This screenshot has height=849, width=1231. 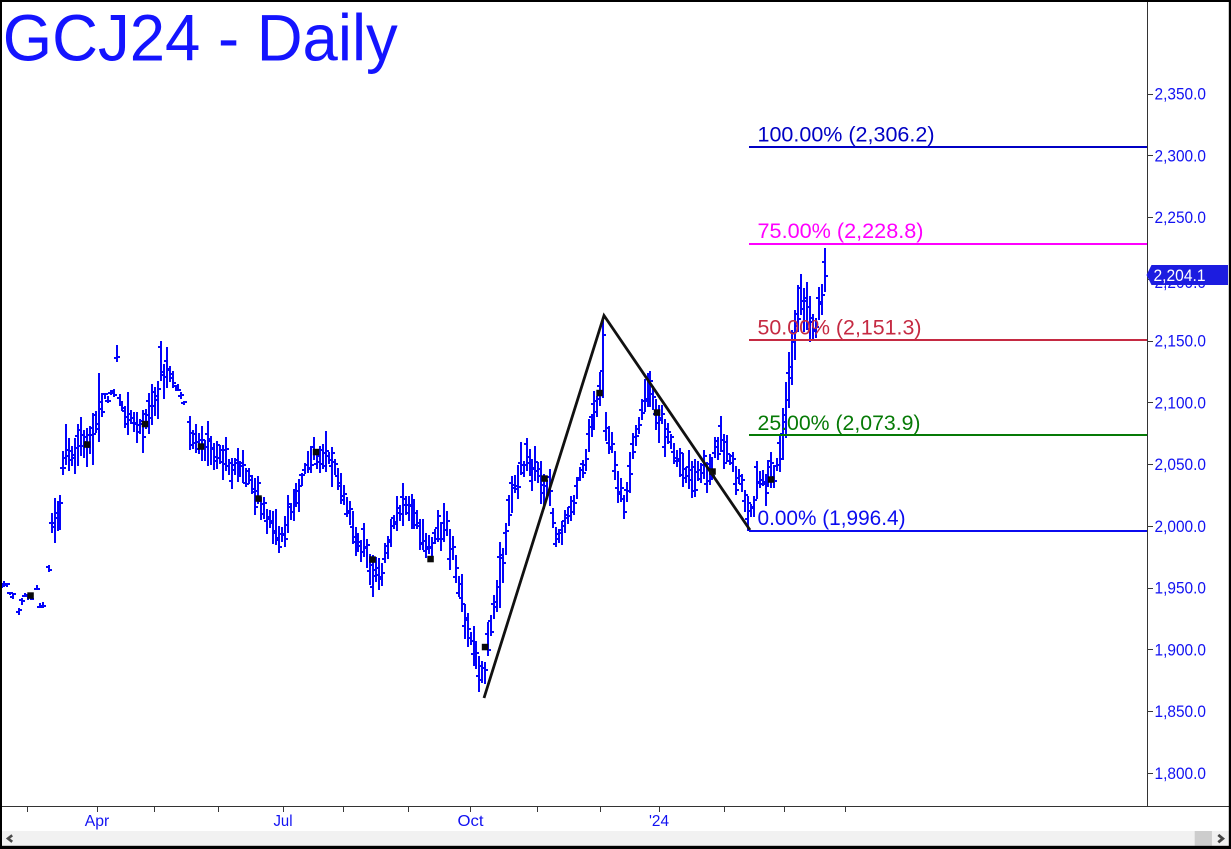 I want to click on svg-text: 2,350.0, so click(x=1181, y=94).